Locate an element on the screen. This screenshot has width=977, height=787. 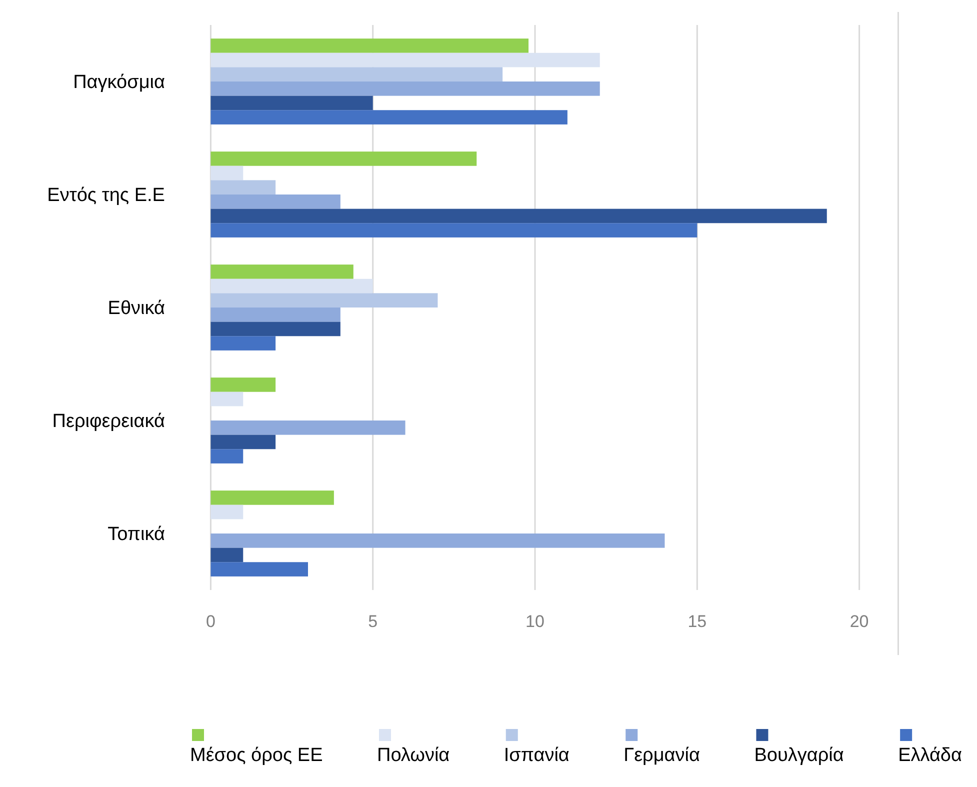
legend-label: Πολωνία is located at coordinates (413, 755).